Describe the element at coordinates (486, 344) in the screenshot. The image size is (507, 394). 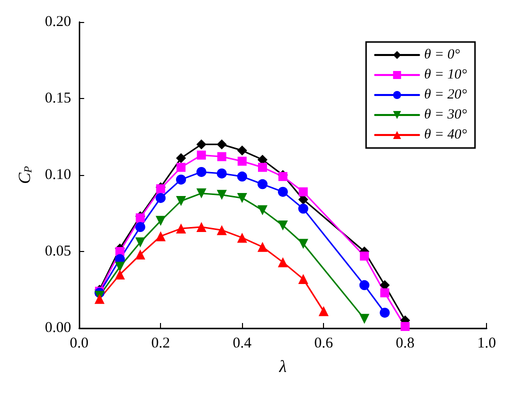
I see `x-tick-label: 1.0` at that location.